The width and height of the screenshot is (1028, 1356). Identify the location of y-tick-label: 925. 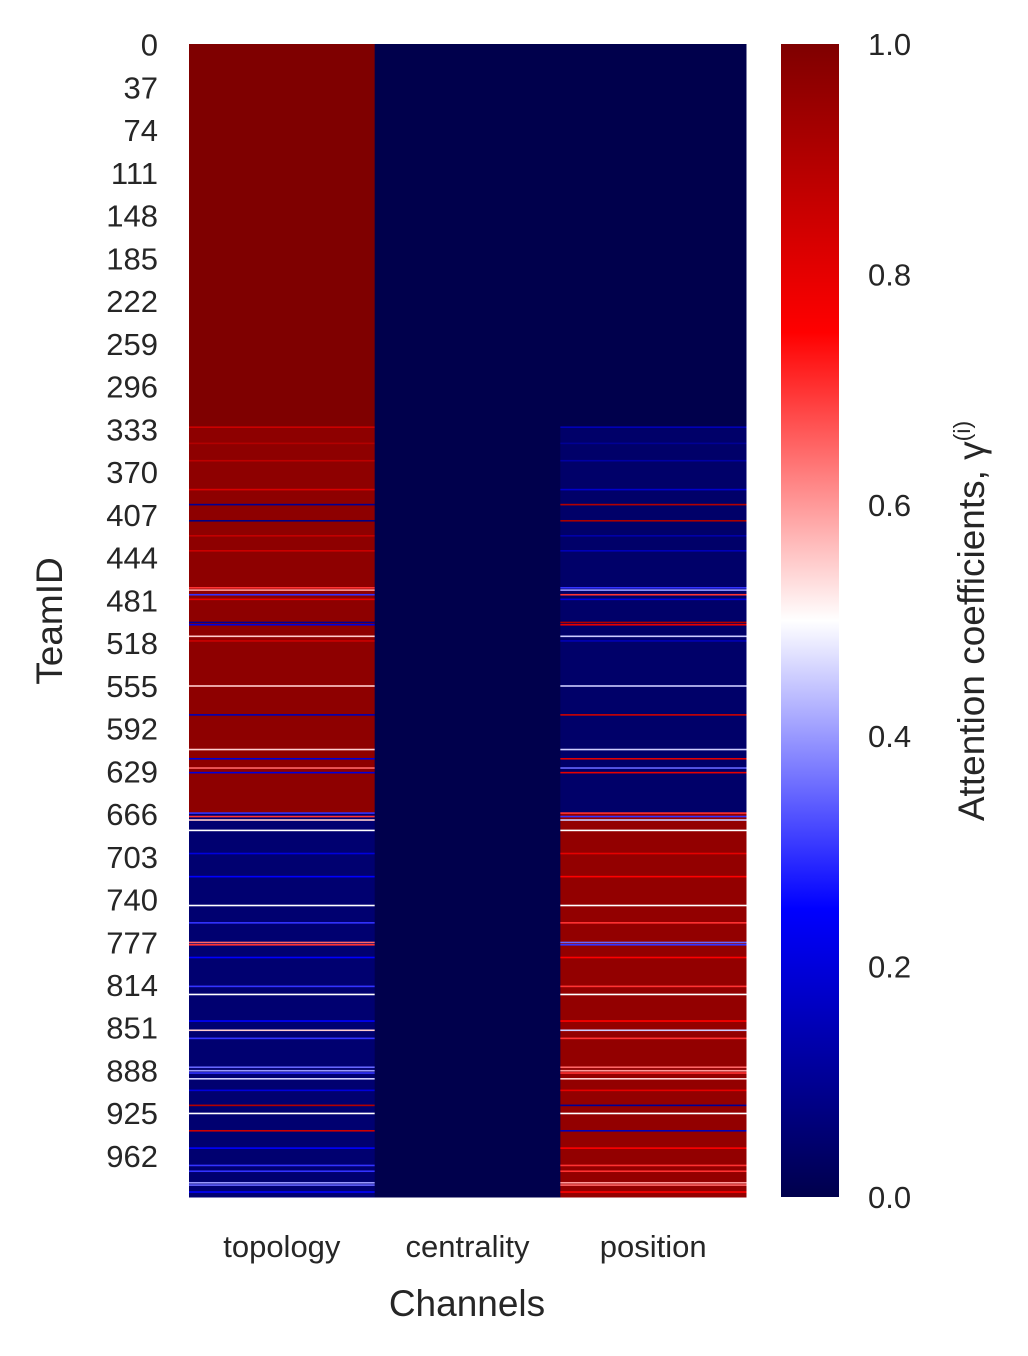
(132, 1113).